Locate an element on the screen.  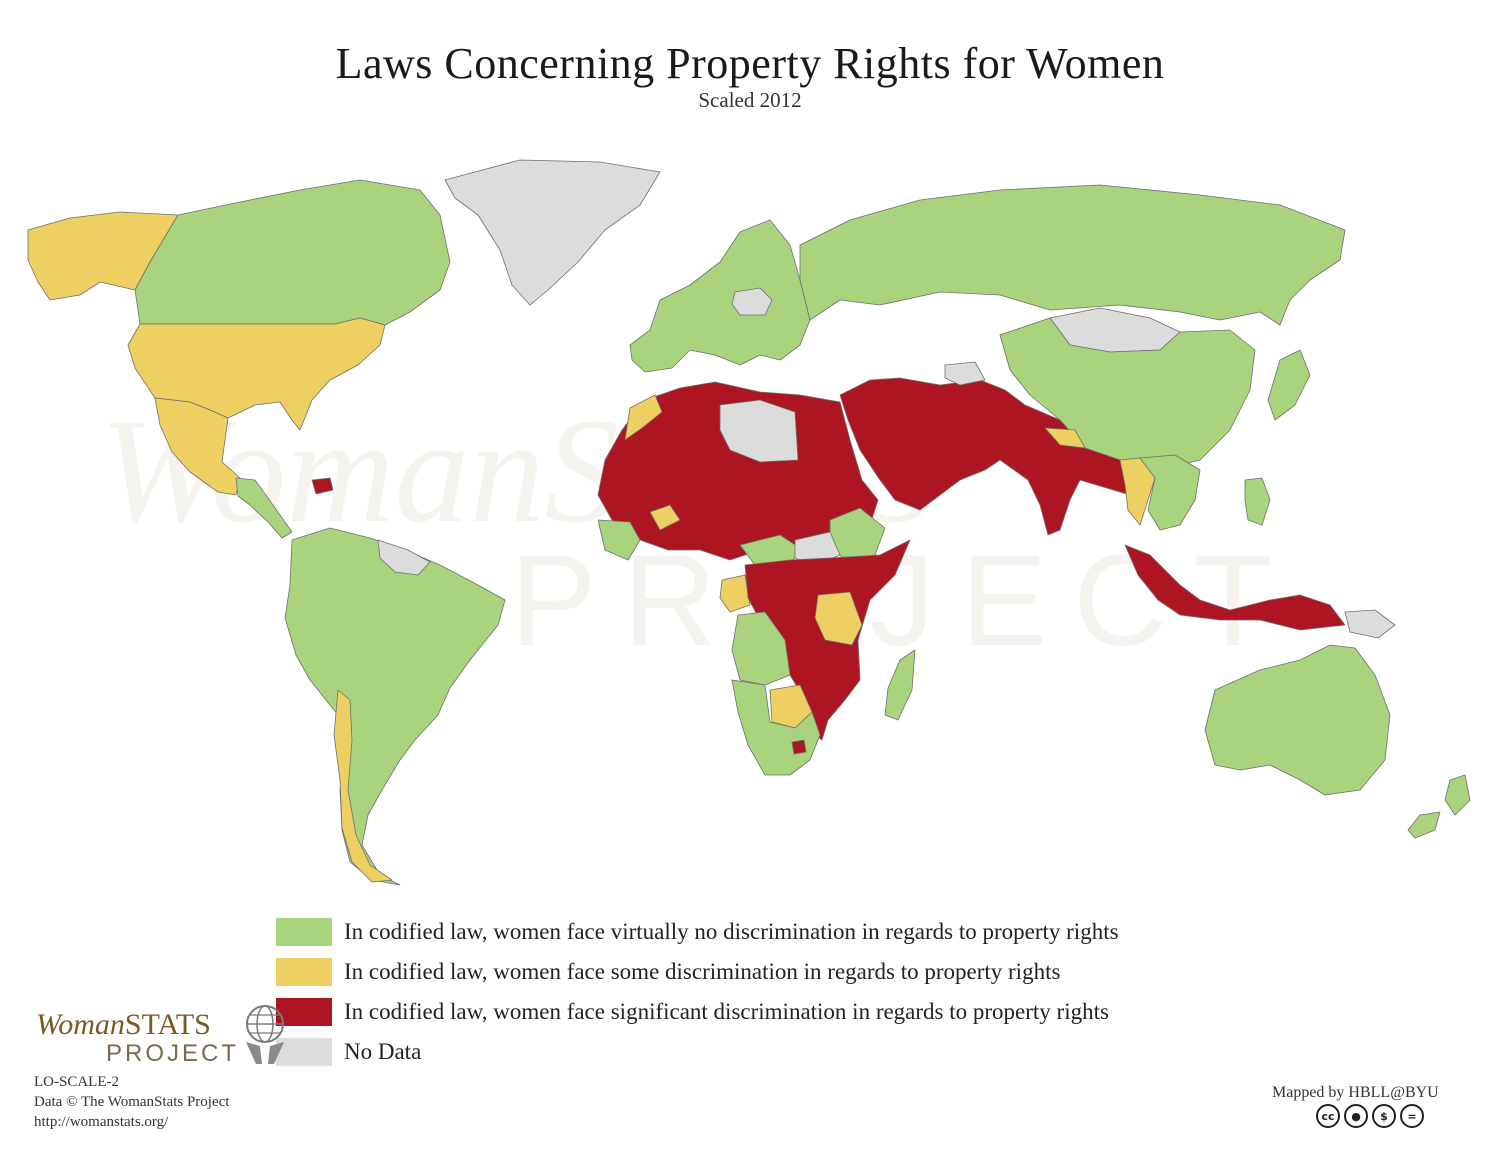
cc-icon: cc is located at coordinates (1328, 1116).